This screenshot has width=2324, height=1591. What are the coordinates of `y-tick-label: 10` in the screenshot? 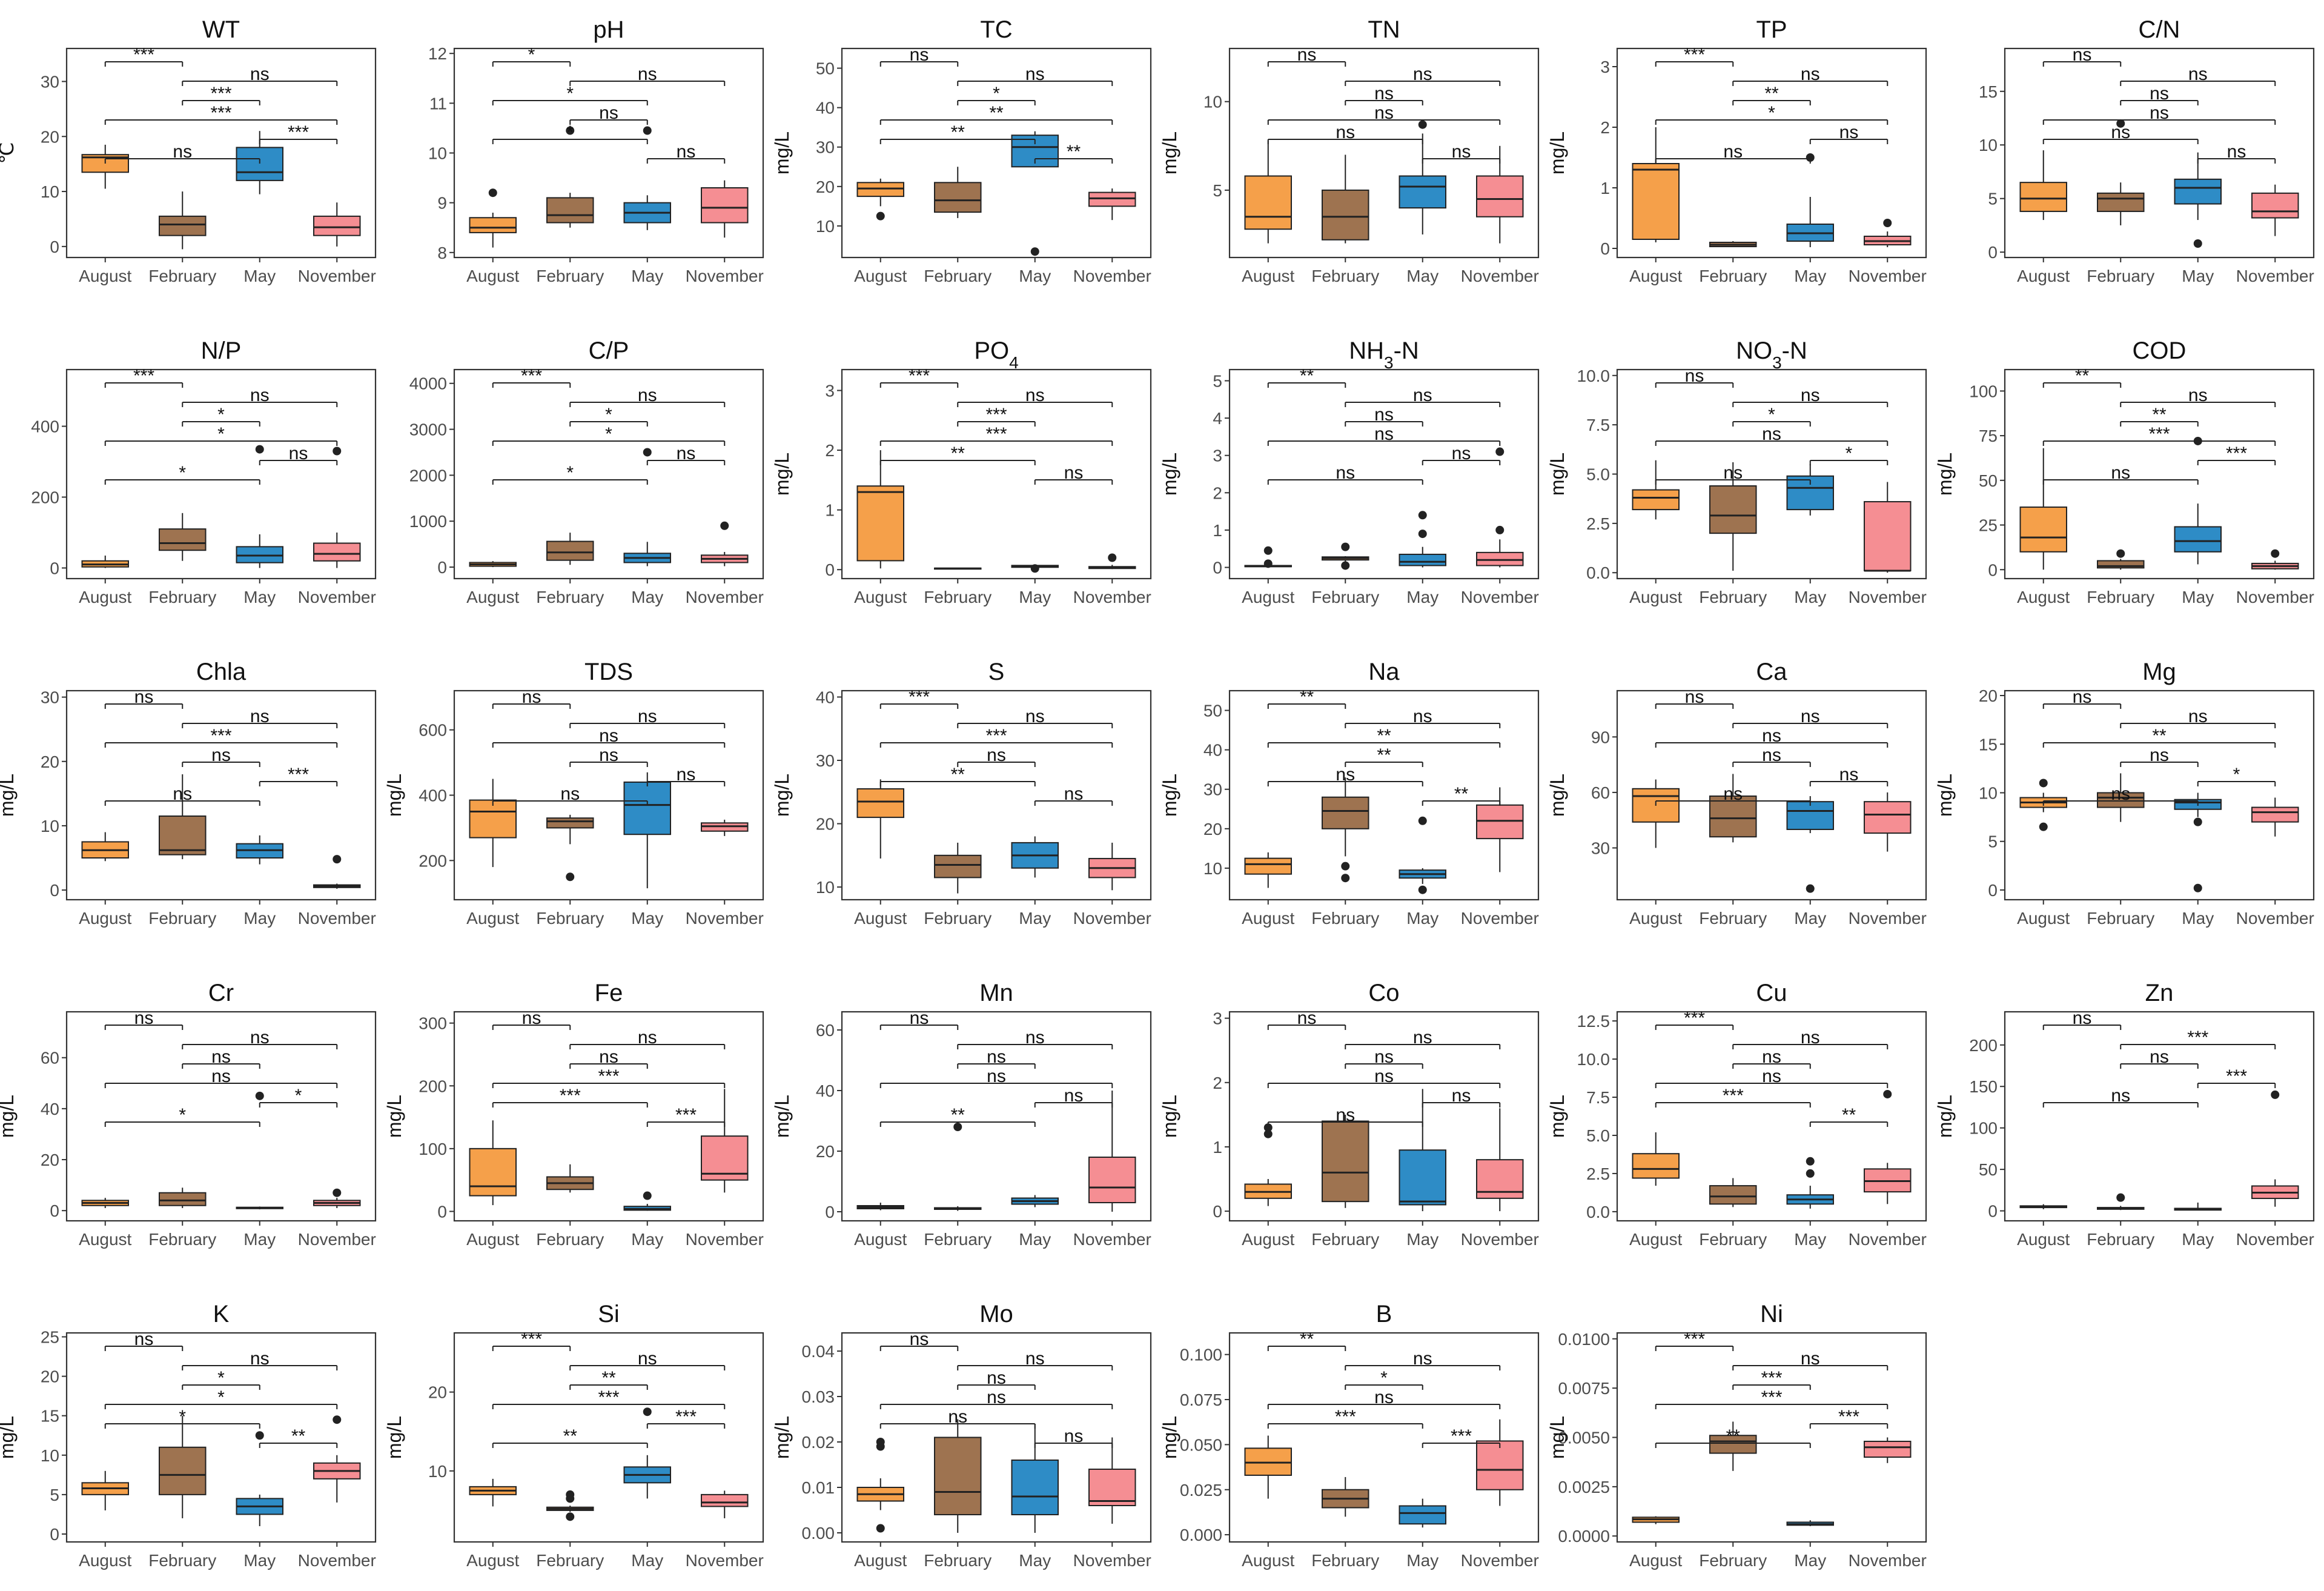 It's located at (825, 887).